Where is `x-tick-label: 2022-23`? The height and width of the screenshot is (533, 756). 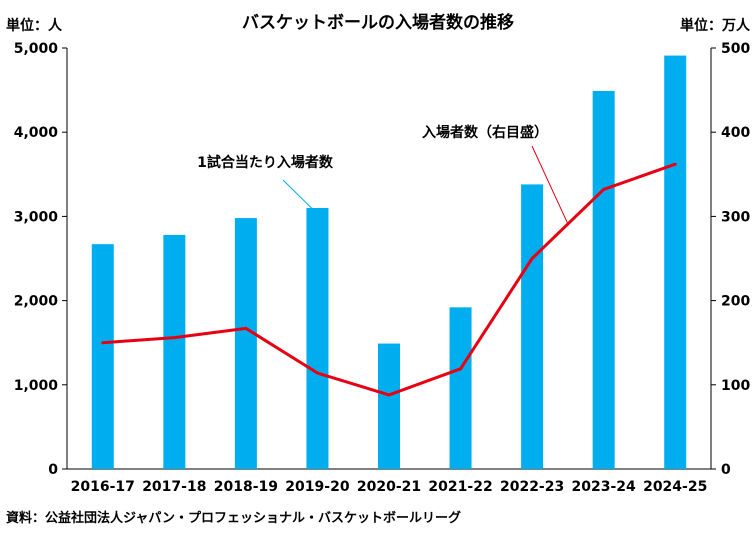
x-tick-label: 2022-23 is located at coordinates (532, 487).